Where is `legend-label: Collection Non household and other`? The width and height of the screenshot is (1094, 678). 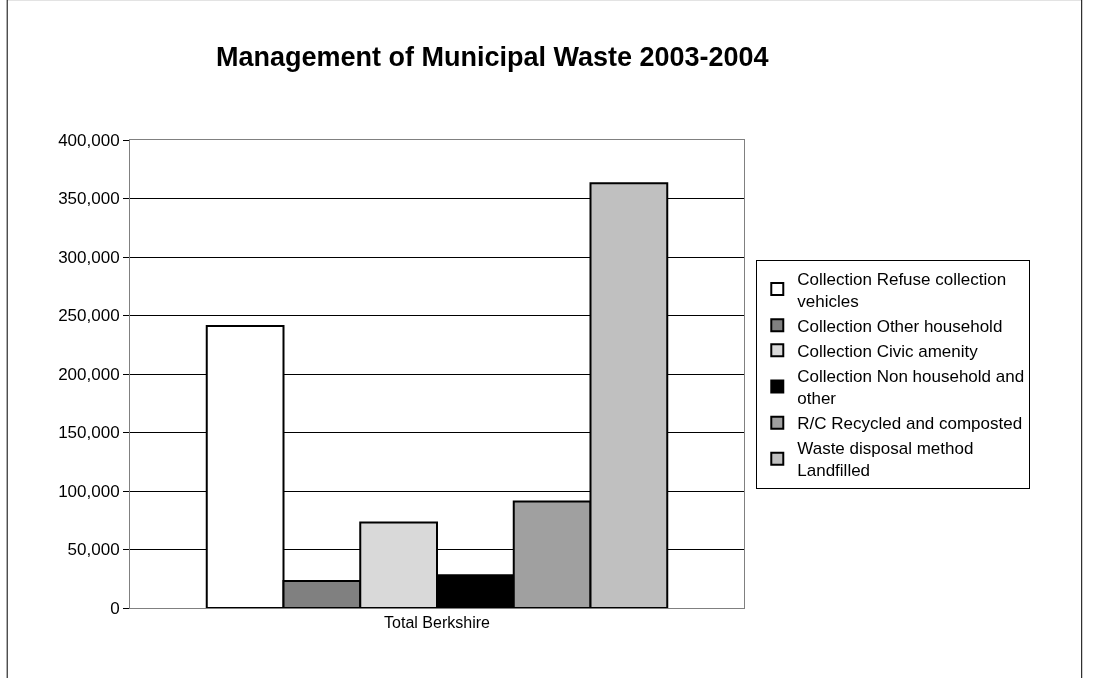 legend-label: Collection Non household and other is located at coordinates (911, 388).